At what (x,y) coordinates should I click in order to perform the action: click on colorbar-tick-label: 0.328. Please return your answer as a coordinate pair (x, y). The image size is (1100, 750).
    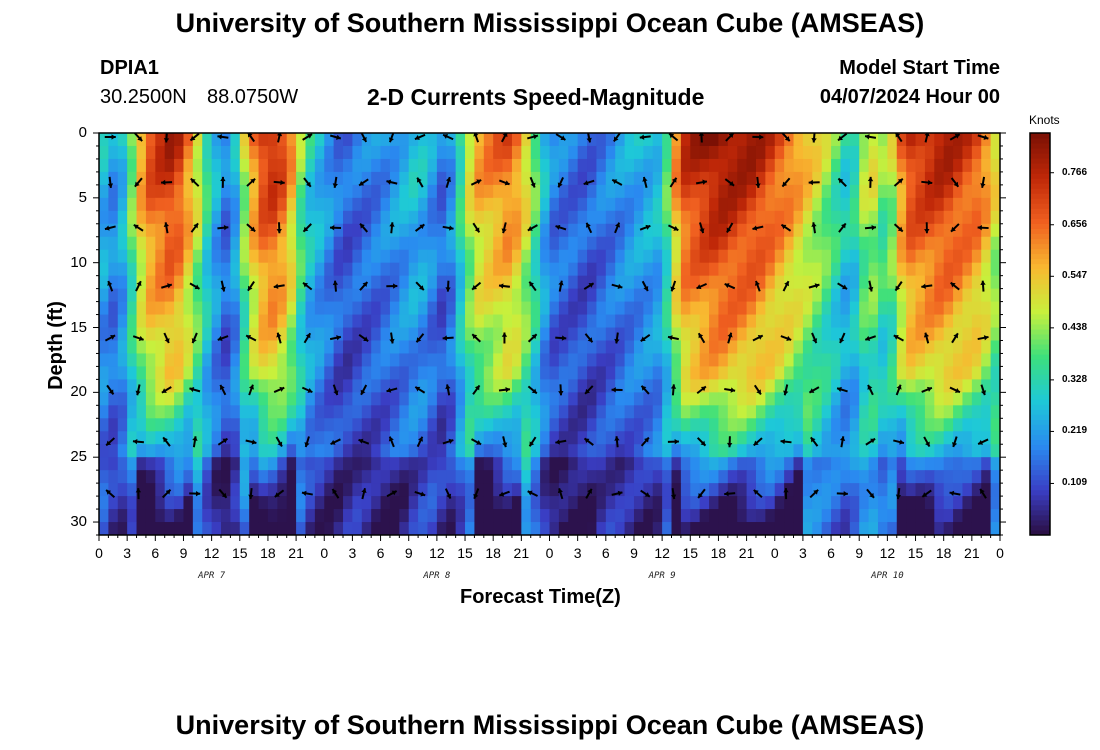
    Looking at the image, I should click on (1075, 379).